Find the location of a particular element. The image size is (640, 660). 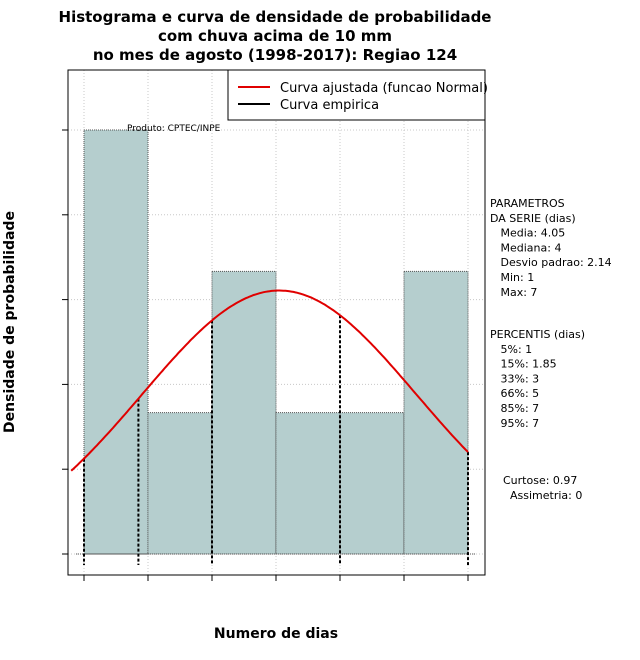

params-line: Min: 1 is located at coordinates (512, 277).